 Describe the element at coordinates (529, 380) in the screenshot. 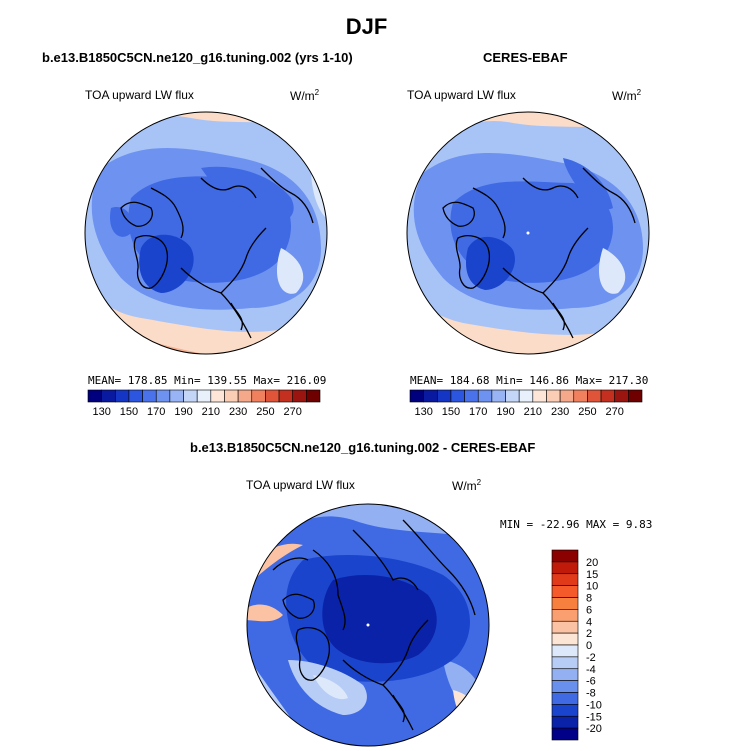

I see `panel-2-stats: MEAN= 184.68 Min= 146.86 Max= 217.30` at that location.